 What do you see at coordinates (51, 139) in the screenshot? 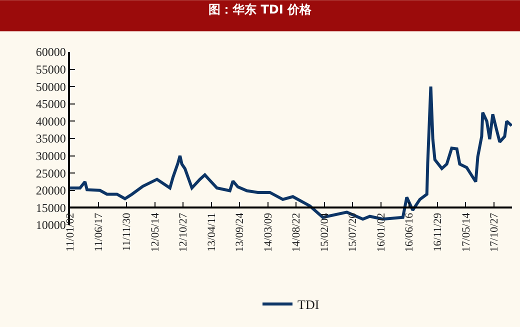
I see `y-tick-label: 35000` at bounding box center [51, 139].